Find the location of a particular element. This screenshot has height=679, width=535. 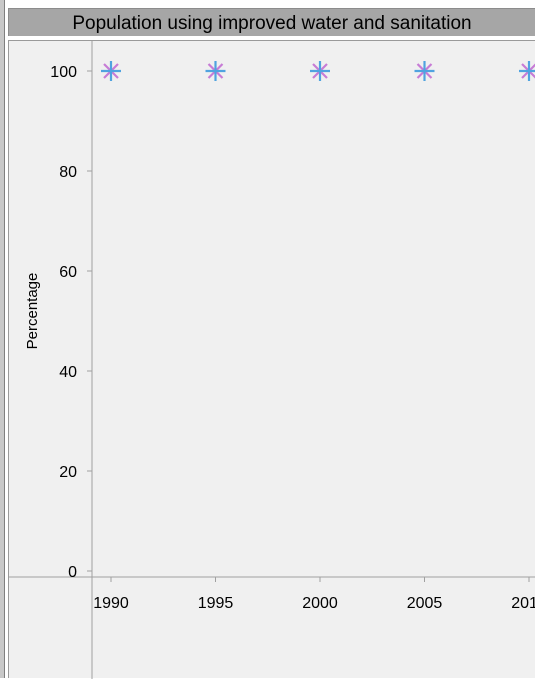

y-axis-title: Percentage is located at coordinates (32, 311).